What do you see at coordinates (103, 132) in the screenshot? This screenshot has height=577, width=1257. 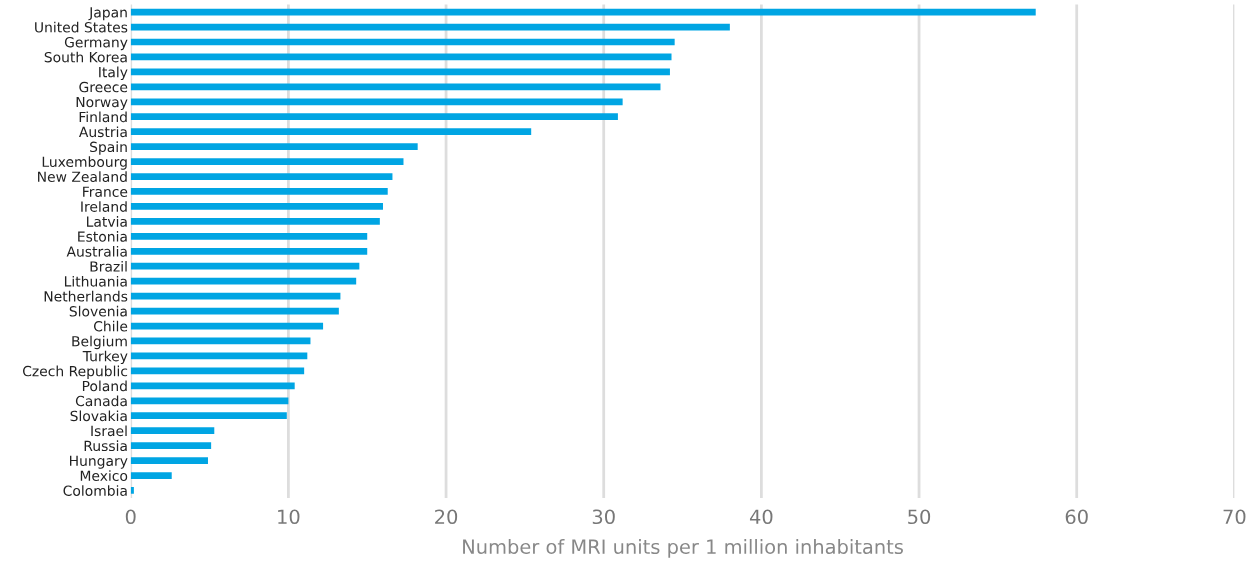 I see `y-tick-label: Austria` at bounding box center [103, 132].